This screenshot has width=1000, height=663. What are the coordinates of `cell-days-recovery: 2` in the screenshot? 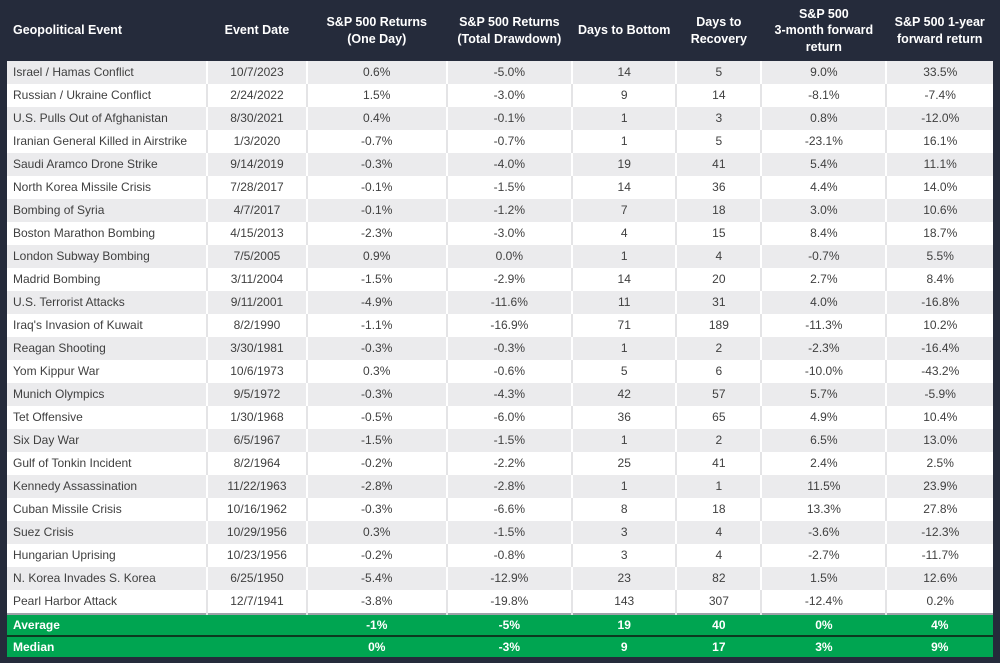 It's located at (719, 440).